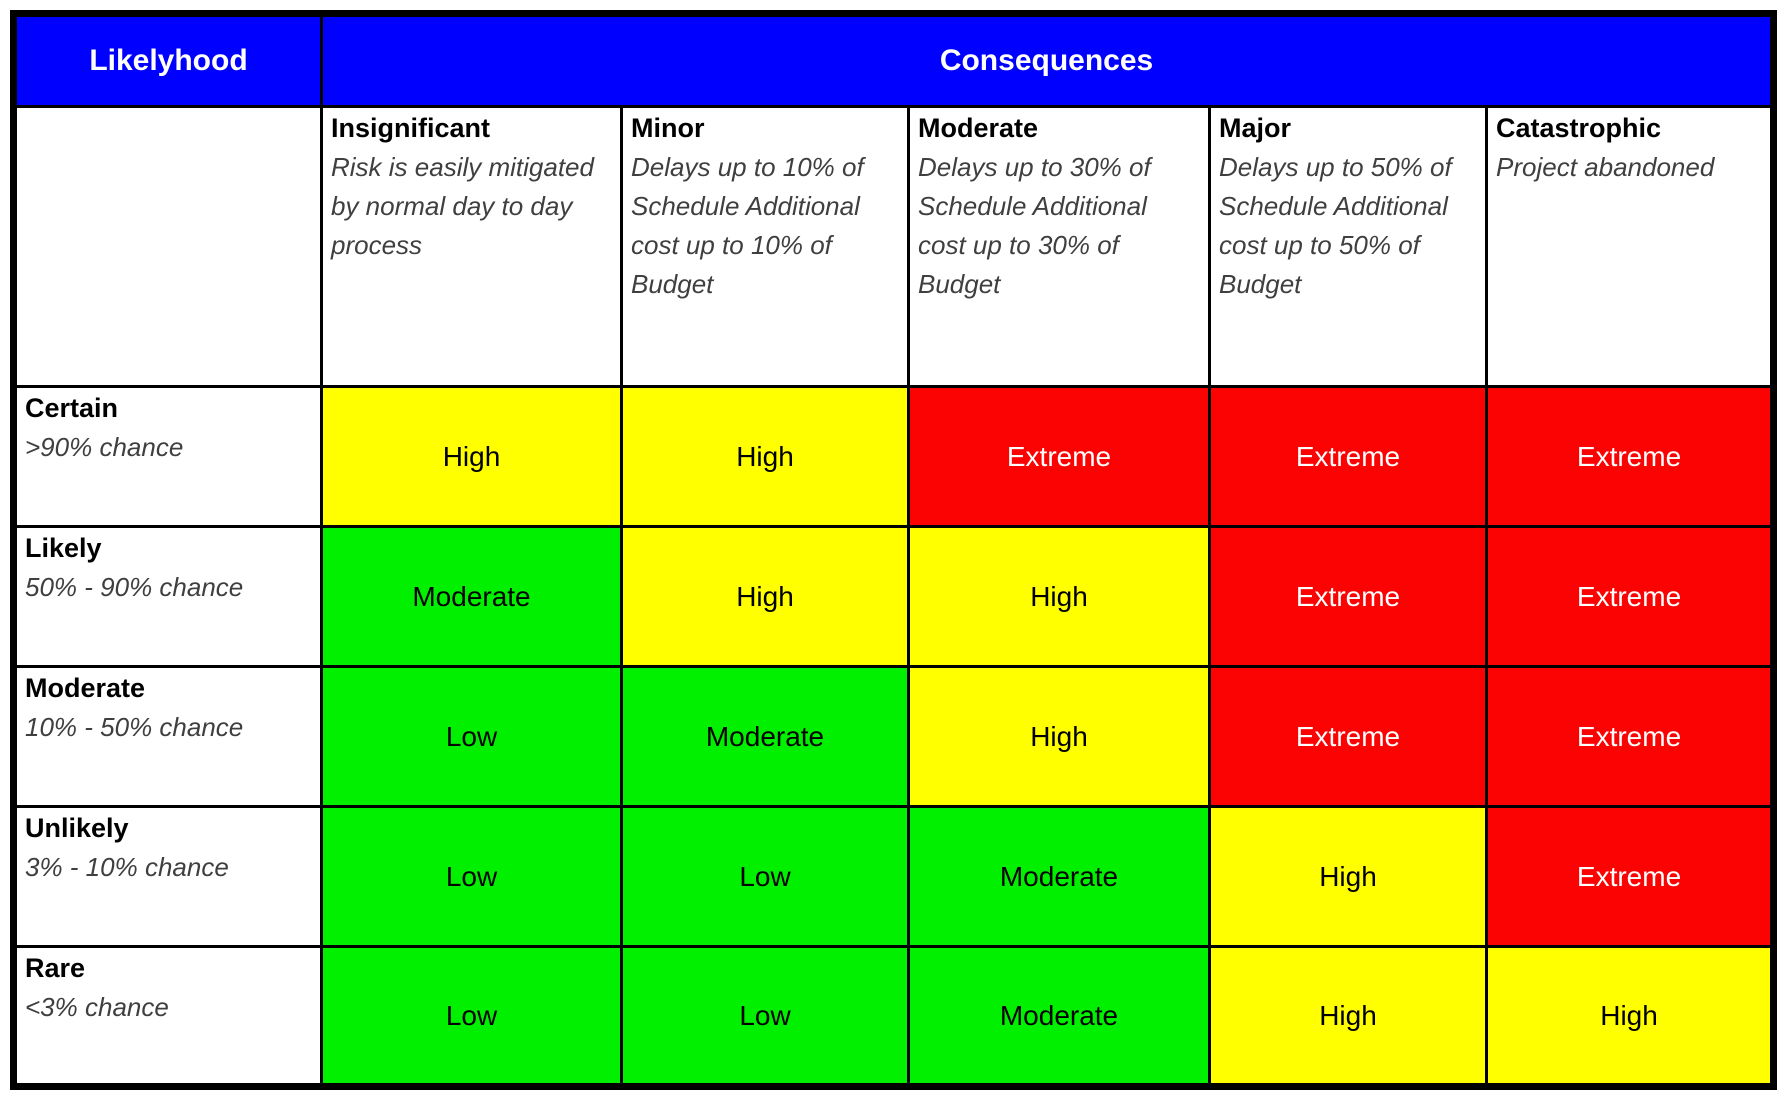 The image size is (1790, 1099). I want to click on risk-cell-rare-catastrophic: High, so click(1630, 1016).